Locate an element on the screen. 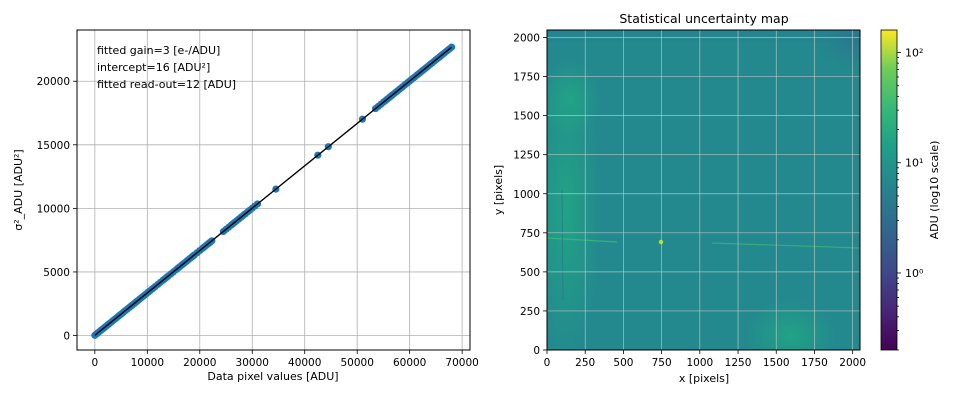  heatmap-title: Statistical uncertainty map is located at coordinates (703, 18).